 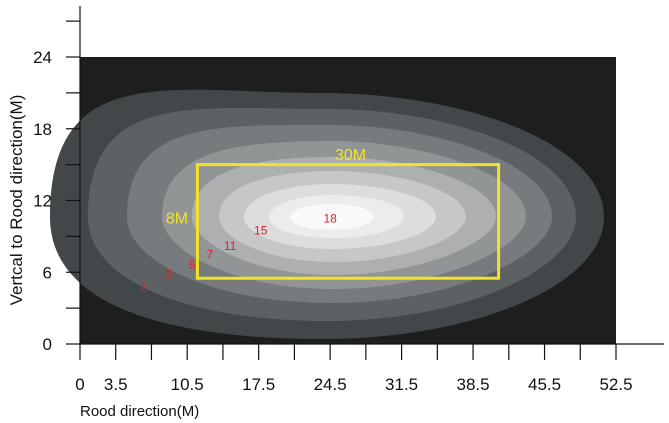 What do you see at coordinates (116, 384) in the screenshot?
I see `x-tick-label: 3.5` at bounding box center [116, 384].